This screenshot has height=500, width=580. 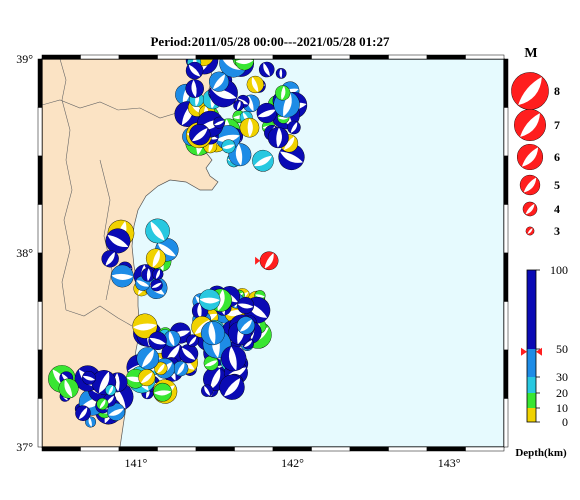 What do you see at coordinates (24, 253) in the screenshot?
I see `latitude-tick-label: 38°` at bounding box center [24, 253].